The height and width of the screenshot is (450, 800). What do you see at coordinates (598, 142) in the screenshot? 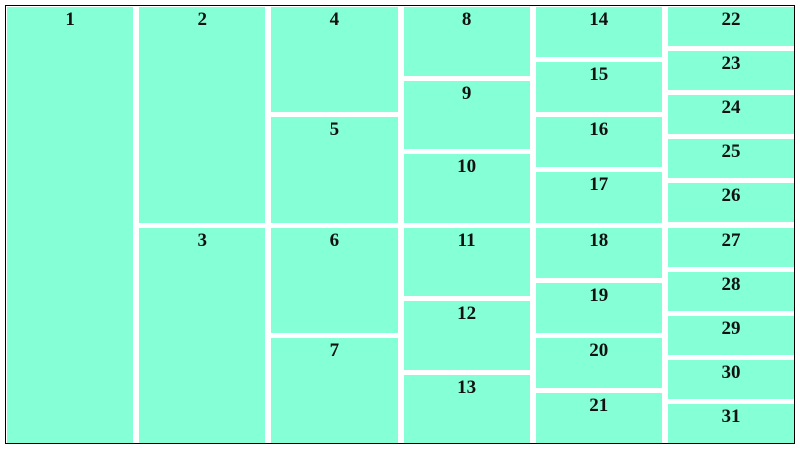
I see `box-16: 16` at bounding box center [598, 142].